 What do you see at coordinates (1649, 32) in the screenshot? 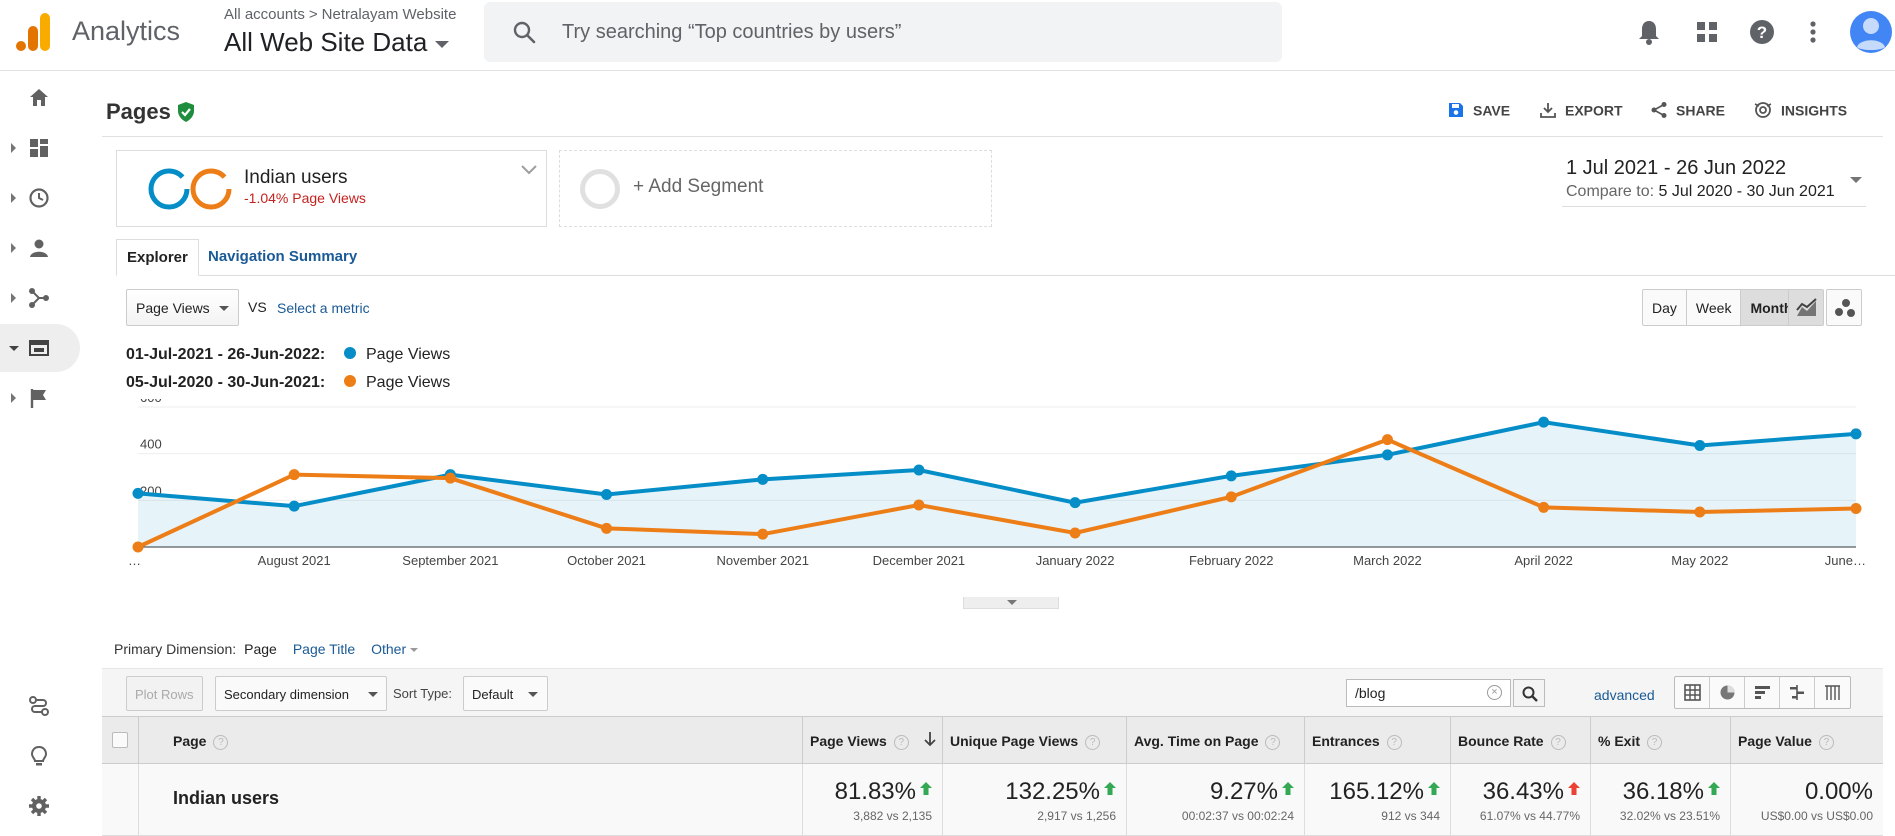
I see `notifications-bell-icon` at bounding box center [1649, 32].